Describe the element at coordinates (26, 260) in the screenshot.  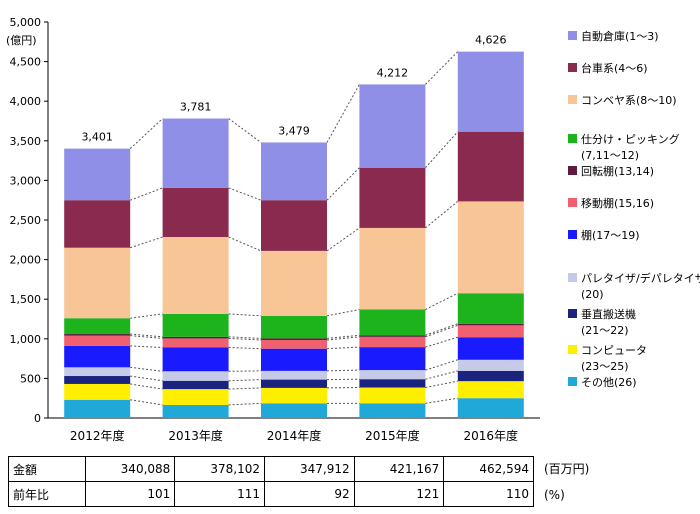
I see `y-tick-label: 2,000` at that location.